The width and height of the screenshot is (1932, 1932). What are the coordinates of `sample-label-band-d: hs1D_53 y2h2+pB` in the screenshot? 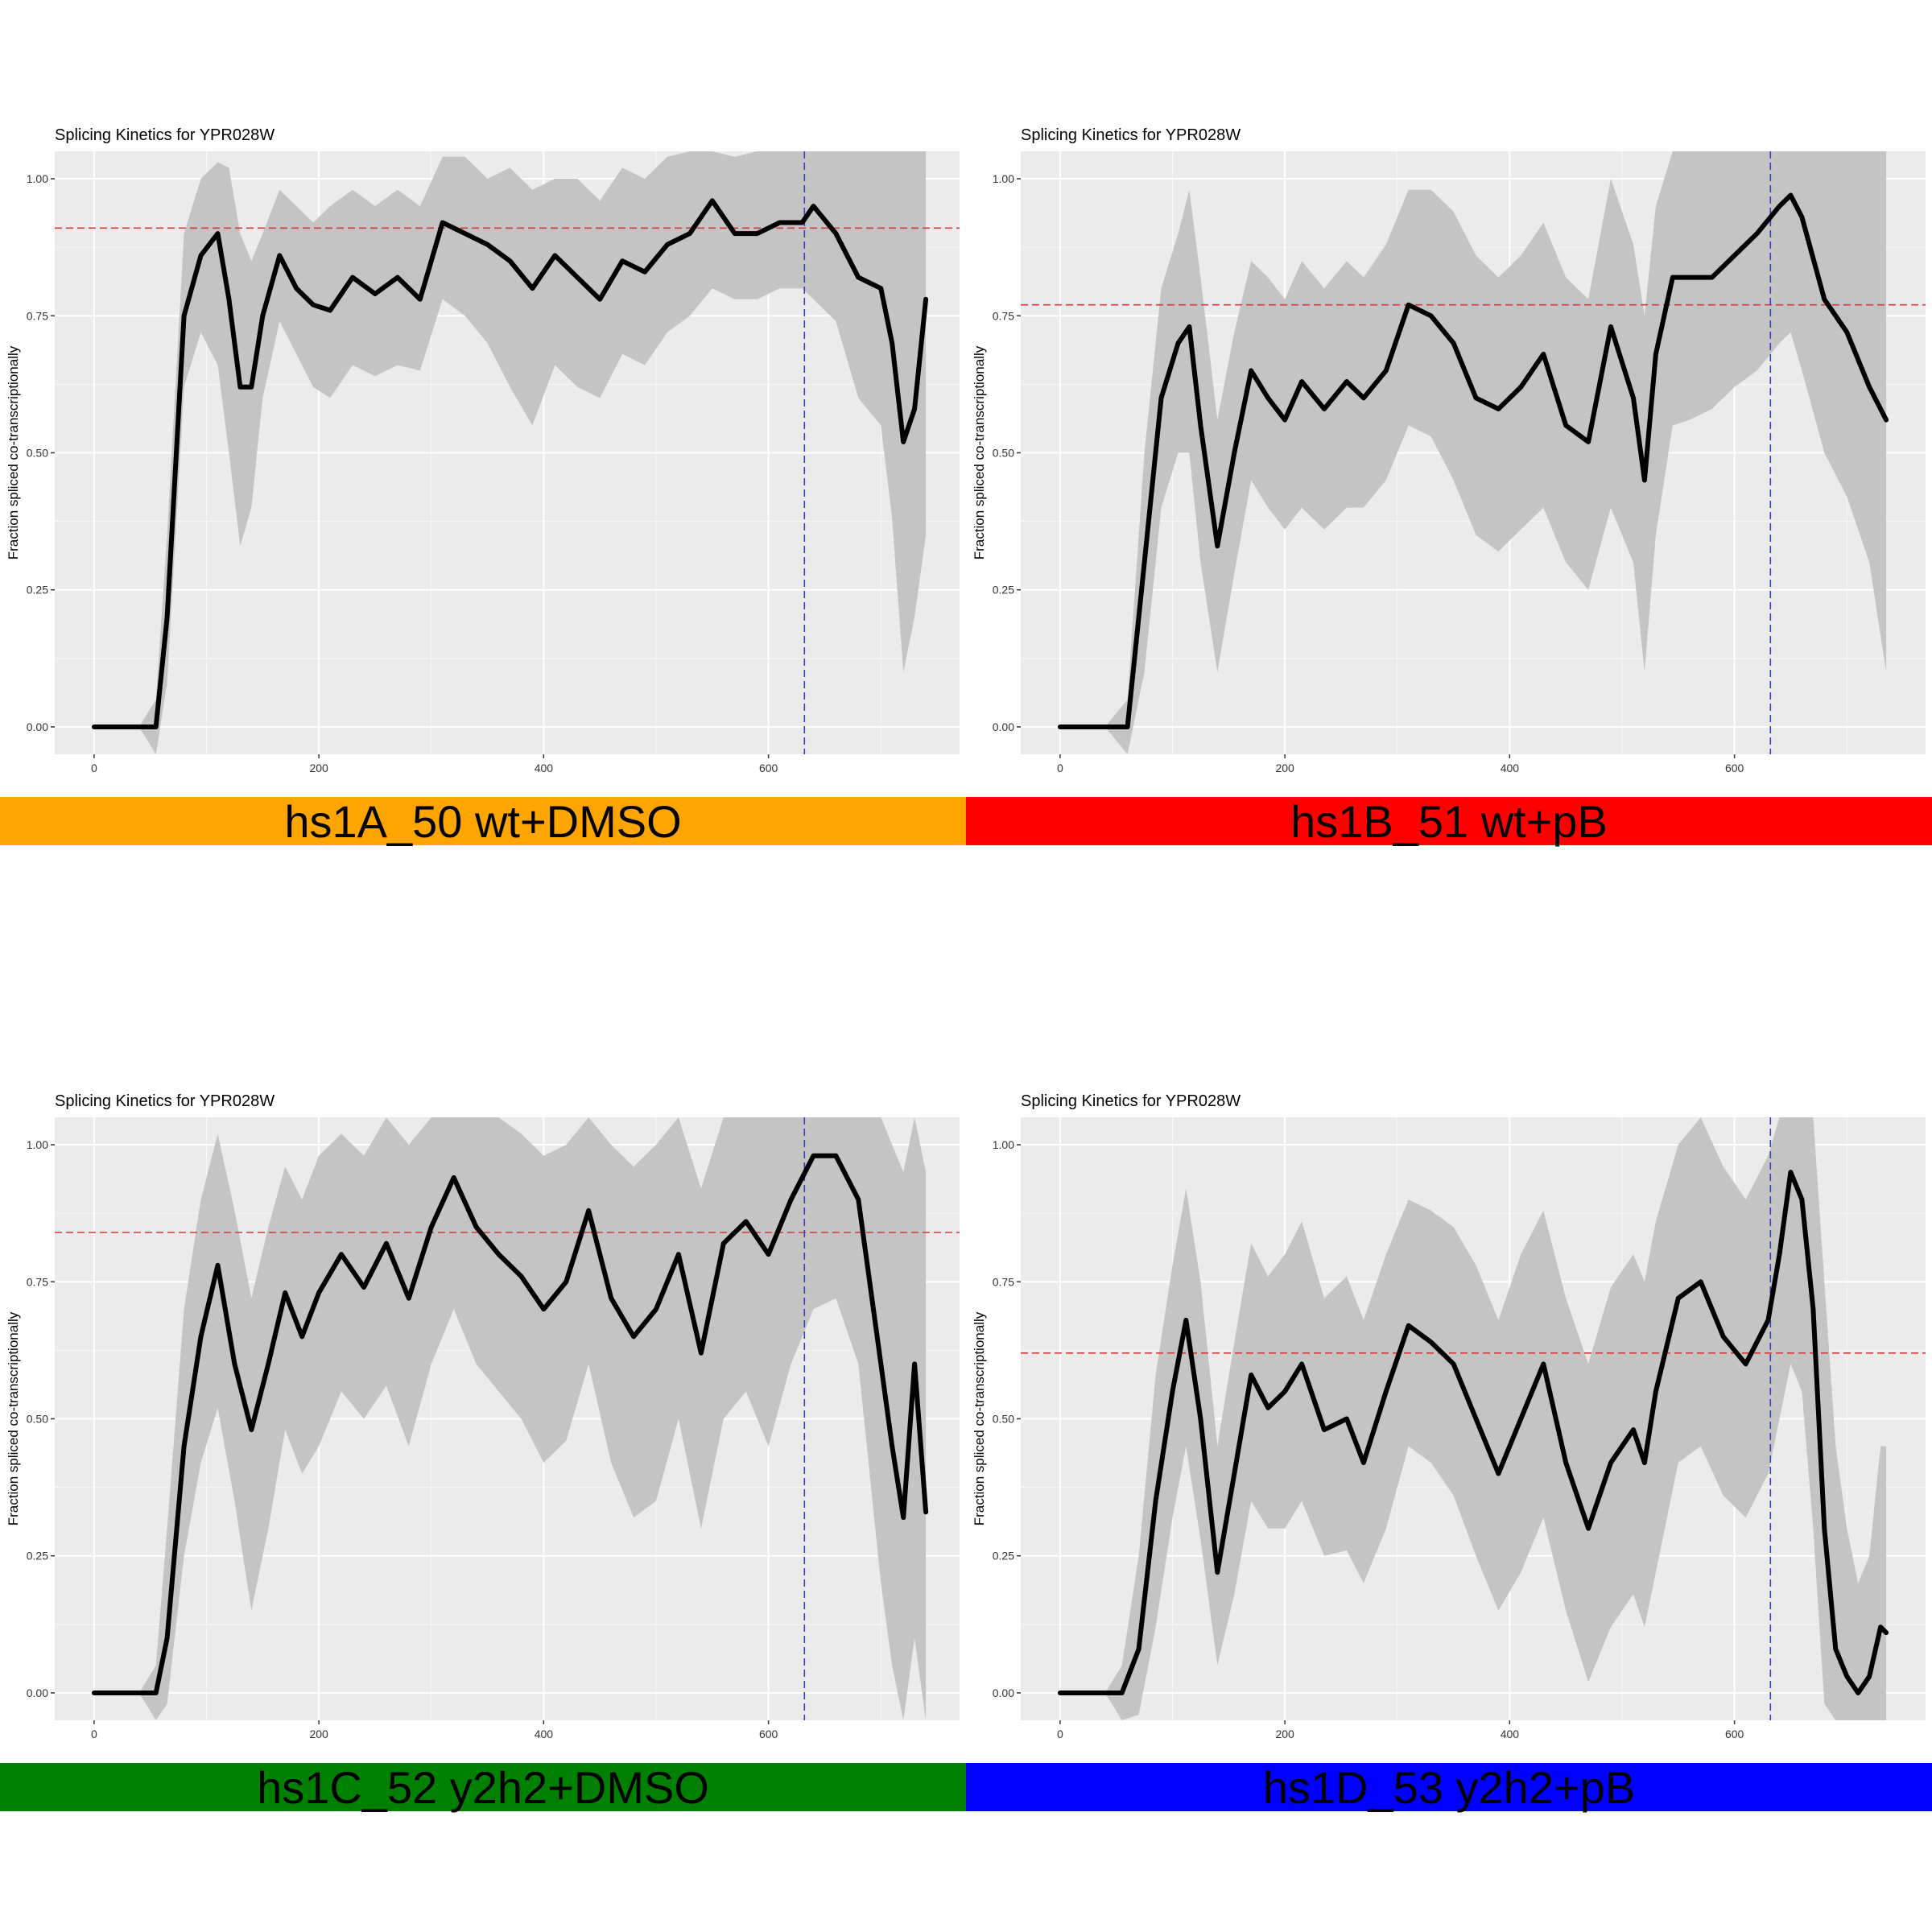 It's located at (1449, 1787).